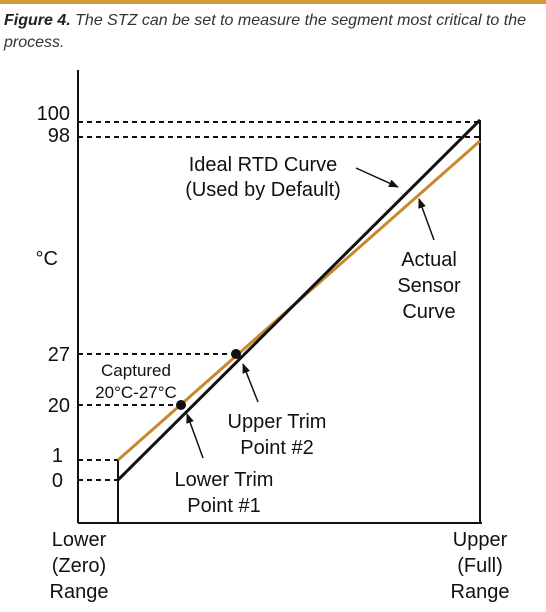  Describe the element at coordinates (276, 448) in the screenshot. I see `upper-trim-label-line2: Point #2` at that location.